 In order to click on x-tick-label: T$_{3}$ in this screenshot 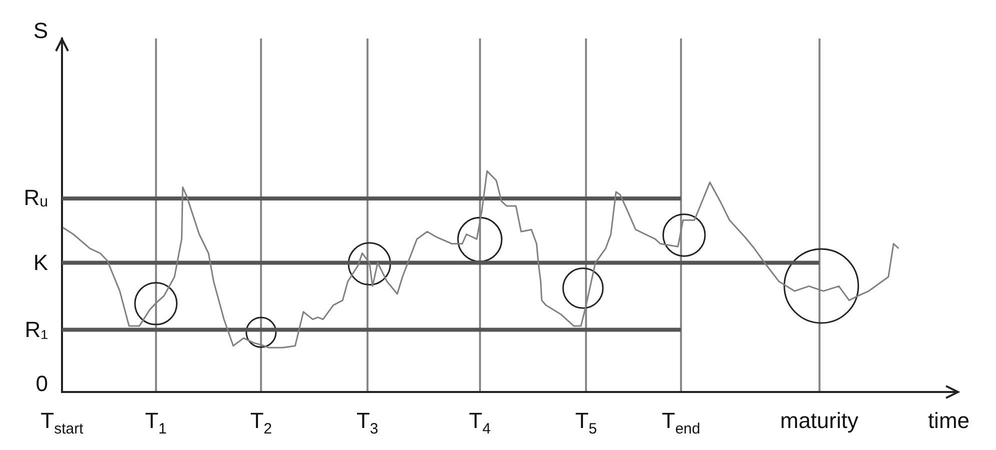, I will do `click(367, 423)`.